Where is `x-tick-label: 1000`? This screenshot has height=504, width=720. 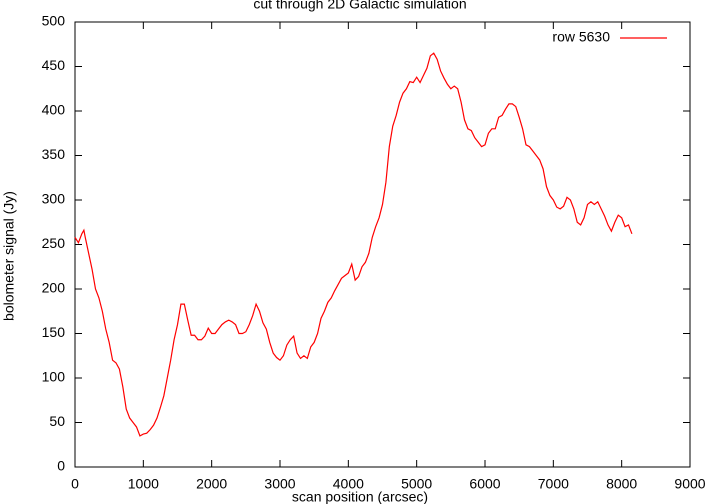
x-tick-label: 1000 is located at coordinates (143, 484).